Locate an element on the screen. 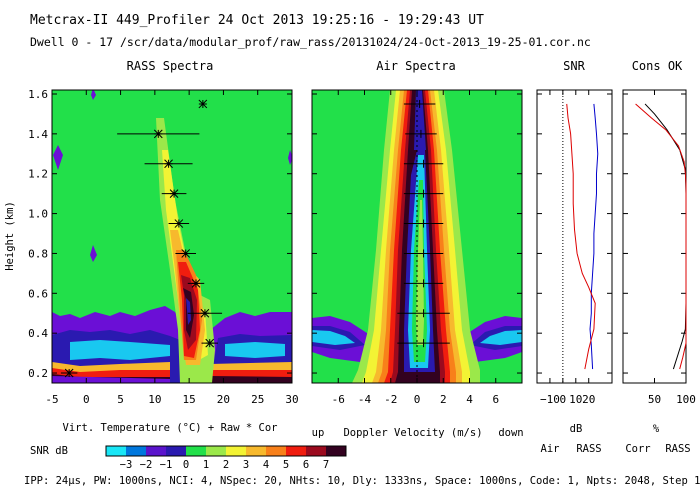 This screenshot has width=700, height=500. snr-panel-title: SNR is located at coordinates (574, 66).